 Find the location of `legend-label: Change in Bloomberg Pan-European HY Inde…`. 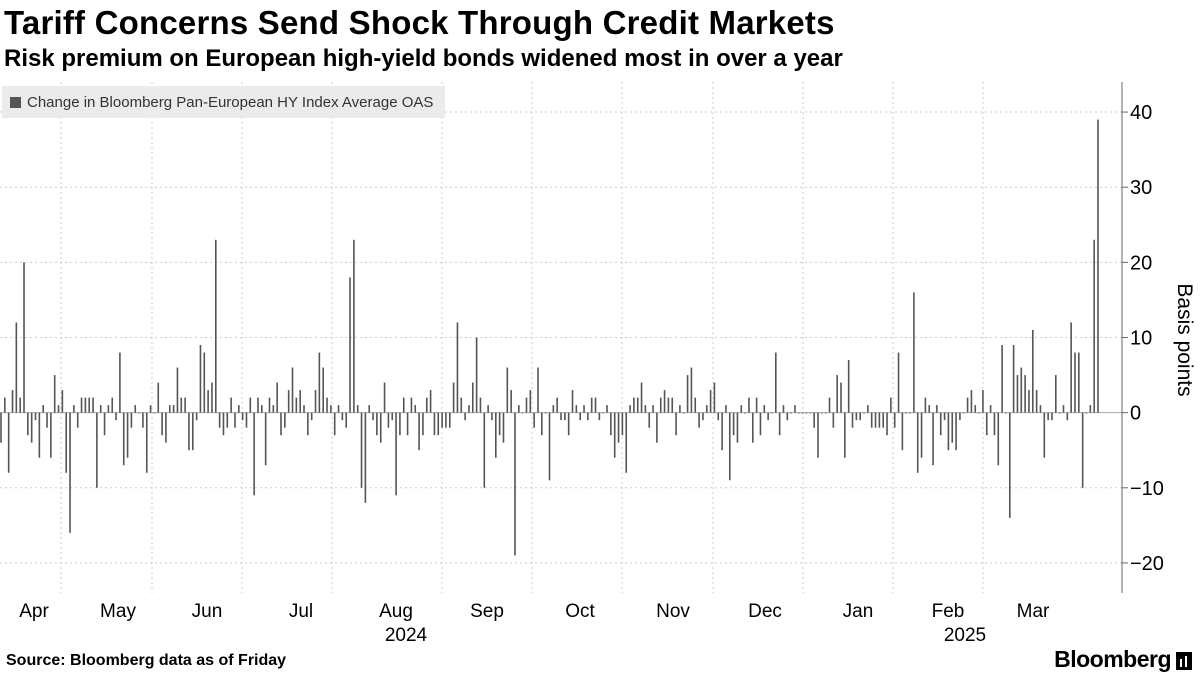

legend-label: Change in Bloomberg Pan-European HY Inde… is located at coordinates (230, 102).